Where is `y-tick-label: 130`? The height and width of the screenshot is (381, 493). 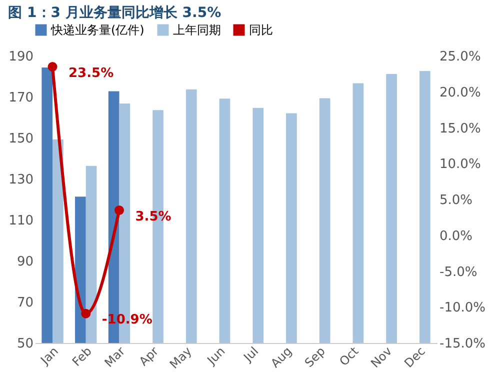 y-tick-label: 130 is located at coordinates (21, 180).